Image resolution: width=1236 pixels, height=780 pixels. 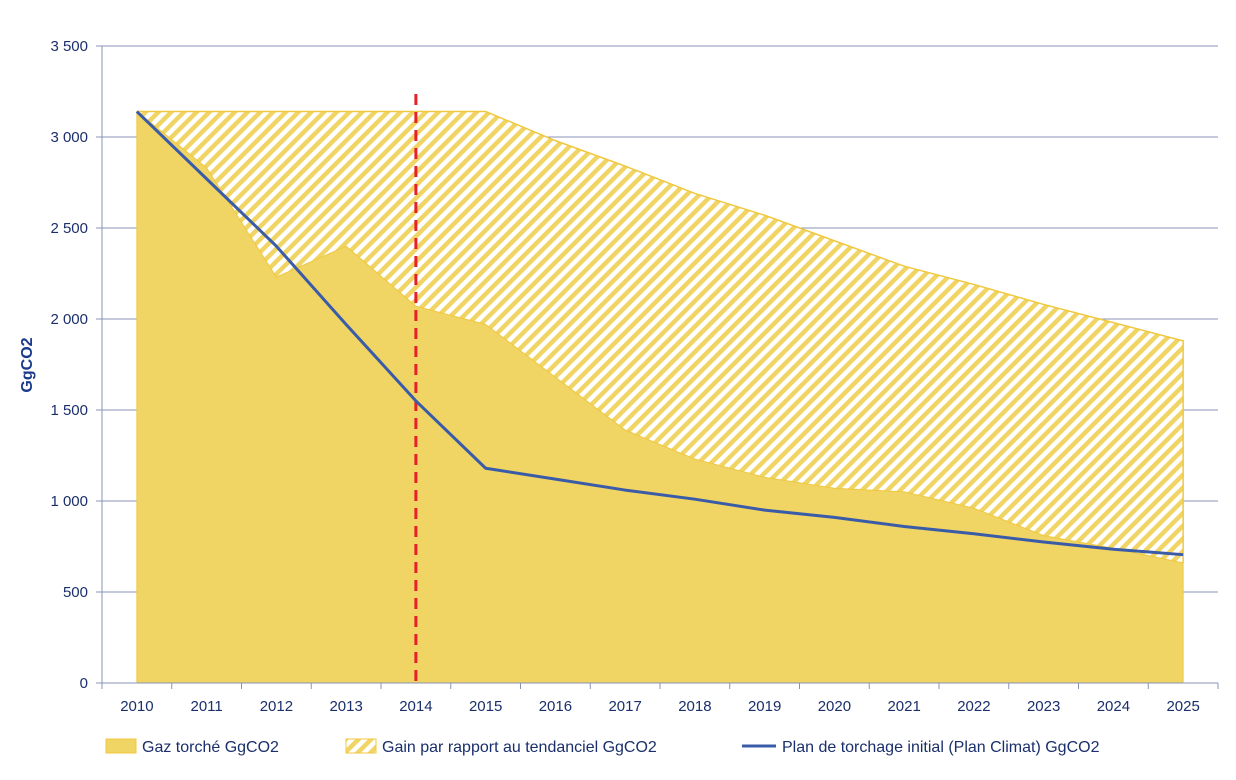 I want to click on y-tick-label: 0, so click(x=84, y=683).